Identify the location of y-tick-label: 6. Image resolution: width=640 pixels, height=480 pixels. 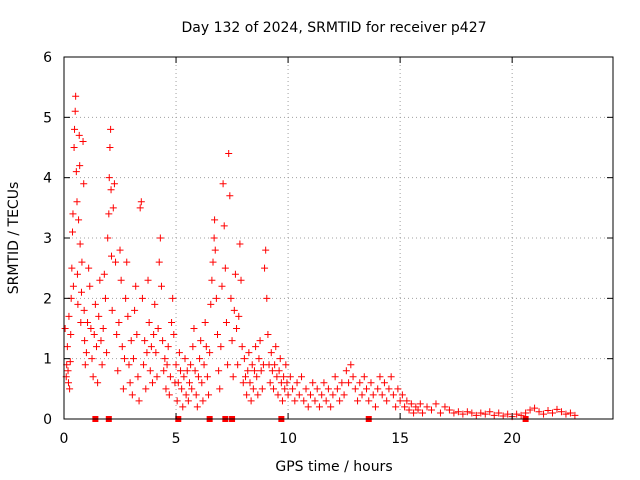
(47, 58).